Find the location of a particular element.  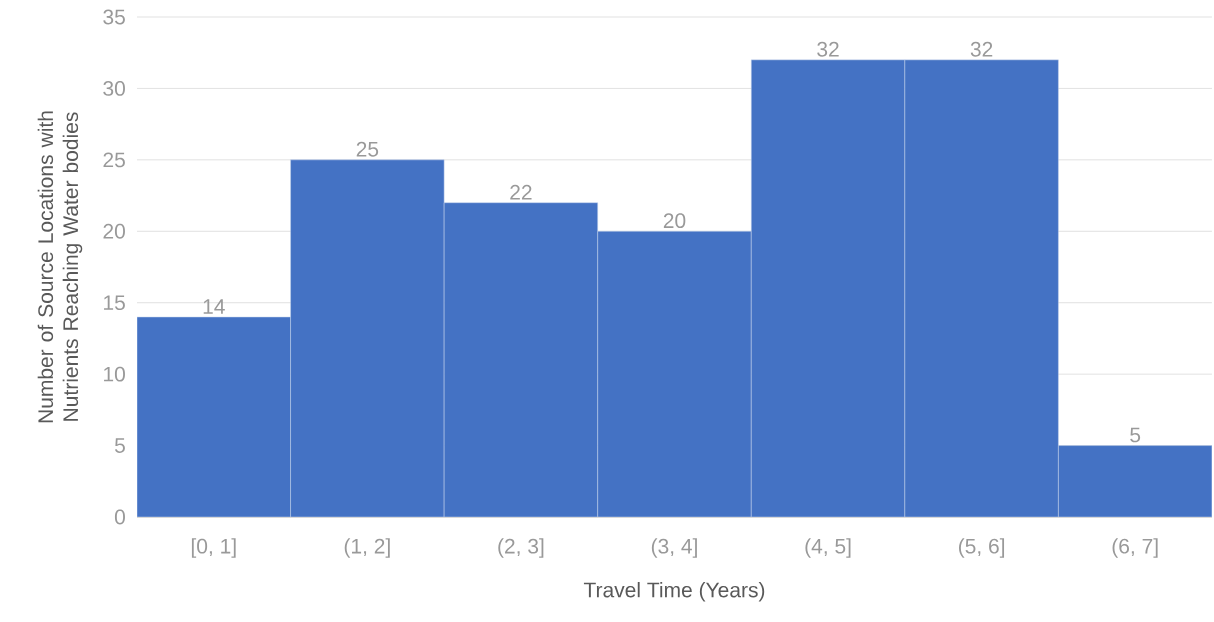

y-tick-label: 10 is located at coordinates (114, 374).